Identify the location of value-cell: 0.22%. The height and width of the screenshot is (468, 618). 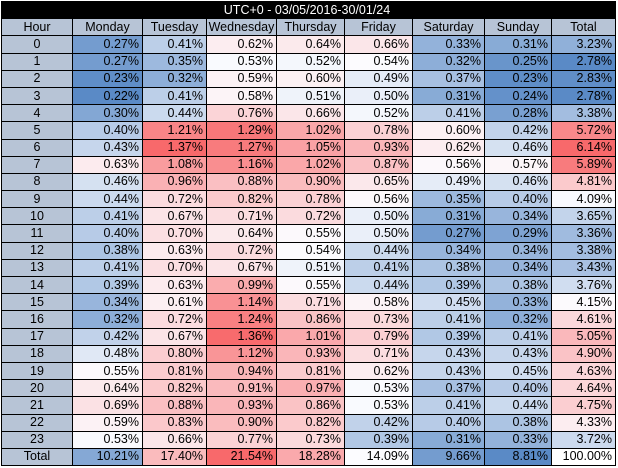
(107, 96).